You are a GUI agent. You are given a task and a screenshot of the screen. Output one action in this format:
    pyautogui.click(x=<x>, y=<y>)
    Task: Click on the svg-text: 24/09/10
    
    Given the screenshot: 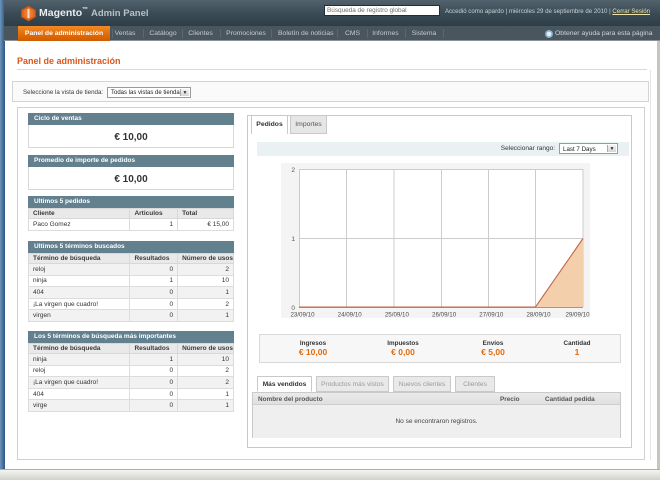 What is the action you would take?
    pyautogui.click(x=350, y=315)
    